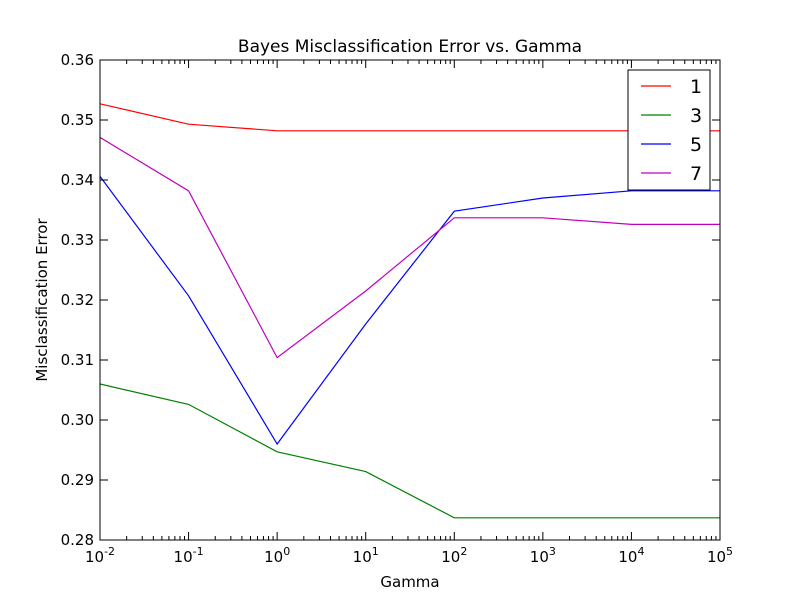 The height and width of the screenshot is (600, 800). I want to click on y-tick-label: 0.29, so click(77, 480).